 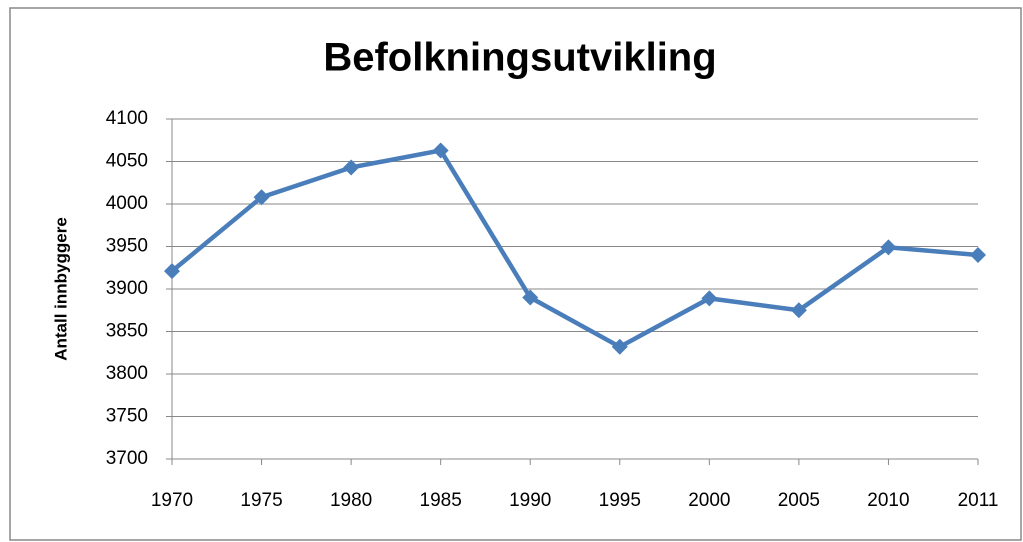 I want to click on chart-title: Befolkningsutvikling, so click(x=519, y=58).